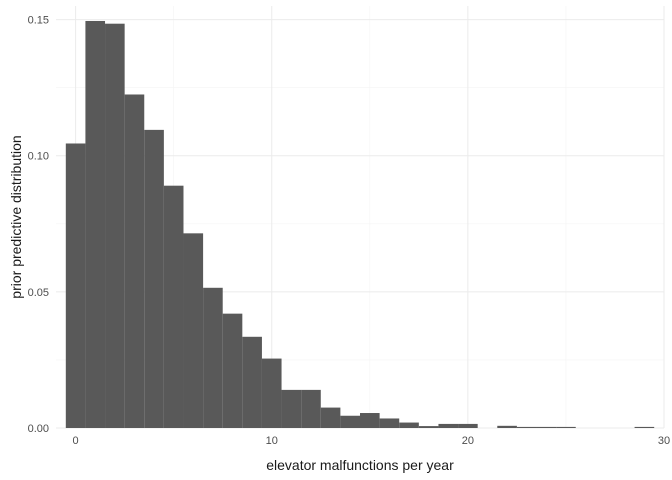  Describe the element at coordinates (38, 225) in the screenshot. I see `y-axis-ticks: 0.00 0.05 0.10 0.15` at that location.